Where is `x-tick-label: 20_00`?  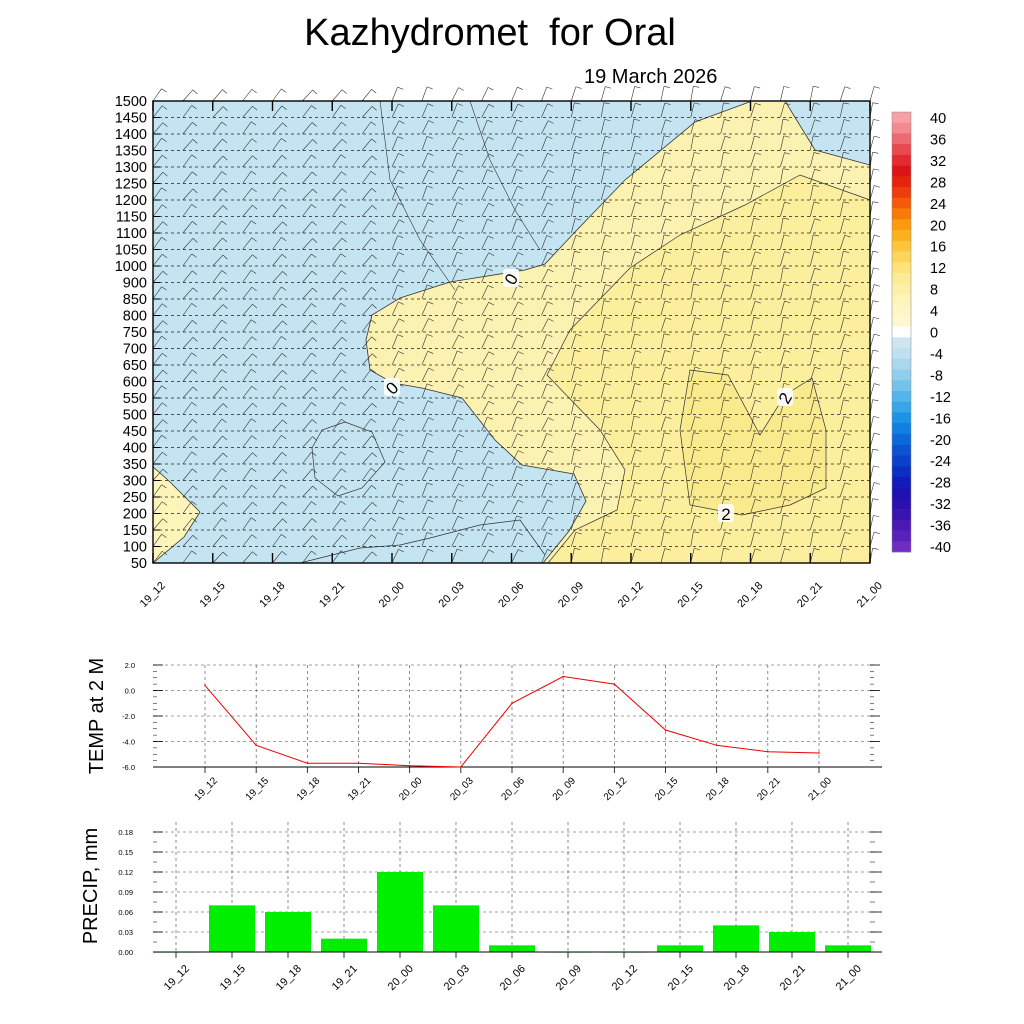
x-tick-label: 20_00 is located at coordinates (392, 595).